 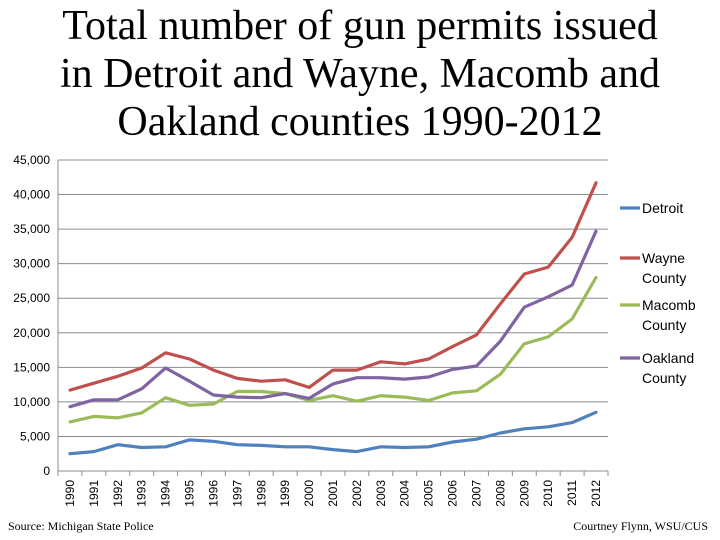 I want to click on x-tick-label: 1990, so click(x=70, y=493).